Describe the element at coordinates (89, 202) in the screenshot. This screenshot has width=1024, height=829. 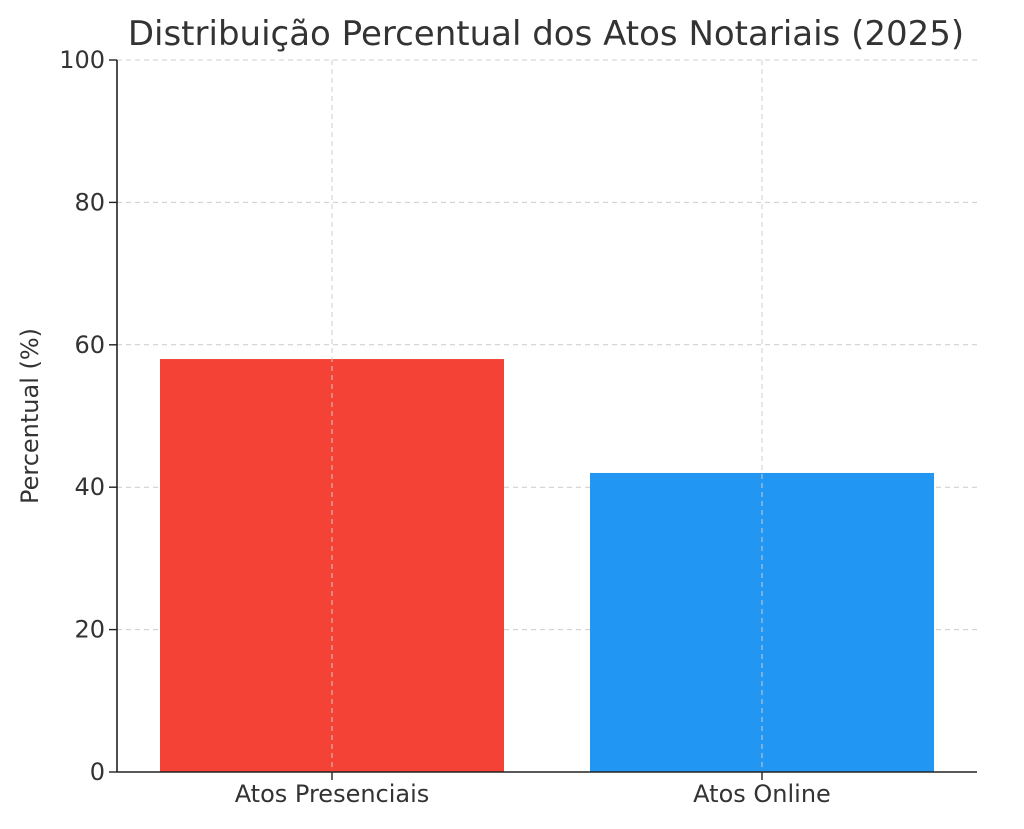
I see `y-tick-label: 80` at that location.